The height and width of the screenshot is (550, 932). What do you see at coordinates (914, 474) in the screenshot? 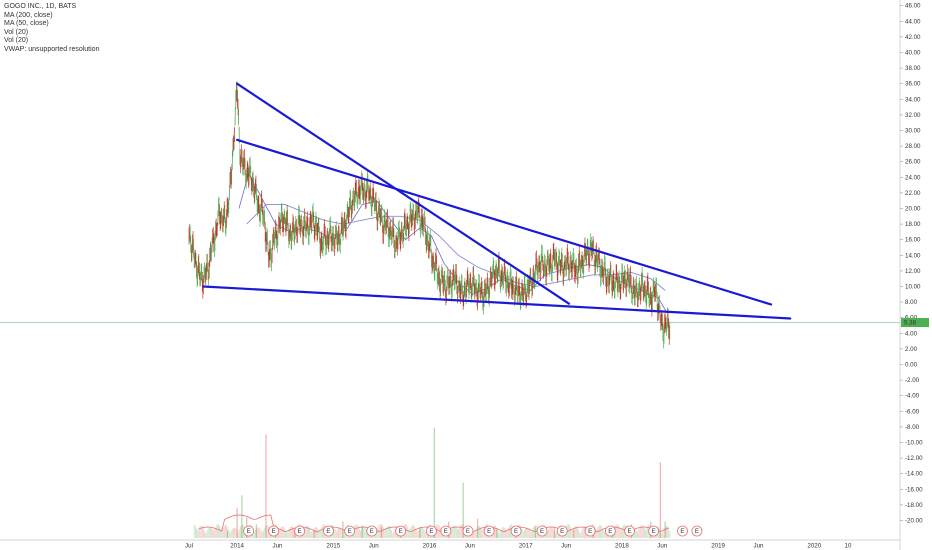
I see `y-tick-label: -14.00` at bounding box center [914, 474].